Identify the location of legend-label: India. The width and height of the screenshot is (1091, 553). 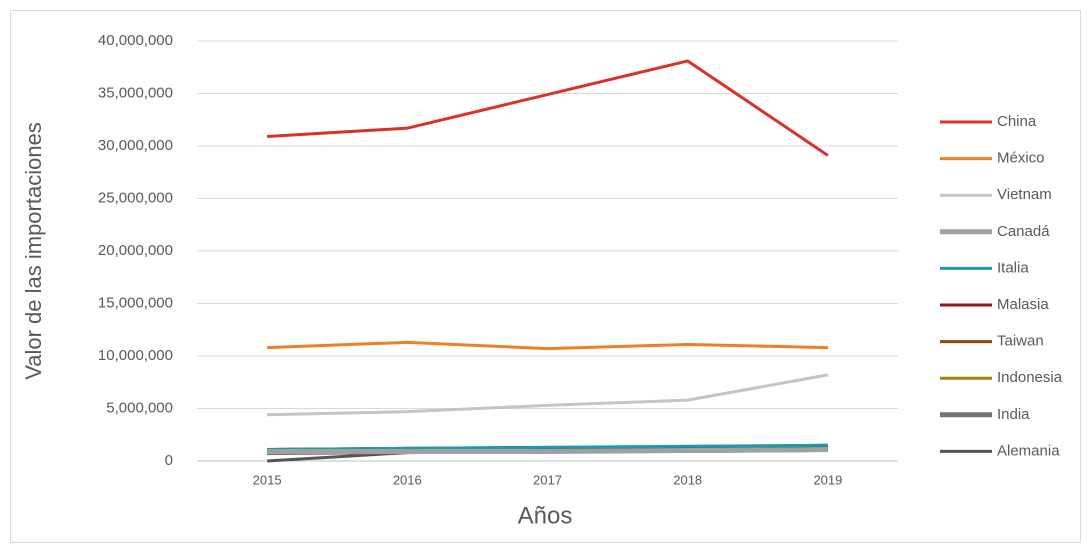
(1013, 414).